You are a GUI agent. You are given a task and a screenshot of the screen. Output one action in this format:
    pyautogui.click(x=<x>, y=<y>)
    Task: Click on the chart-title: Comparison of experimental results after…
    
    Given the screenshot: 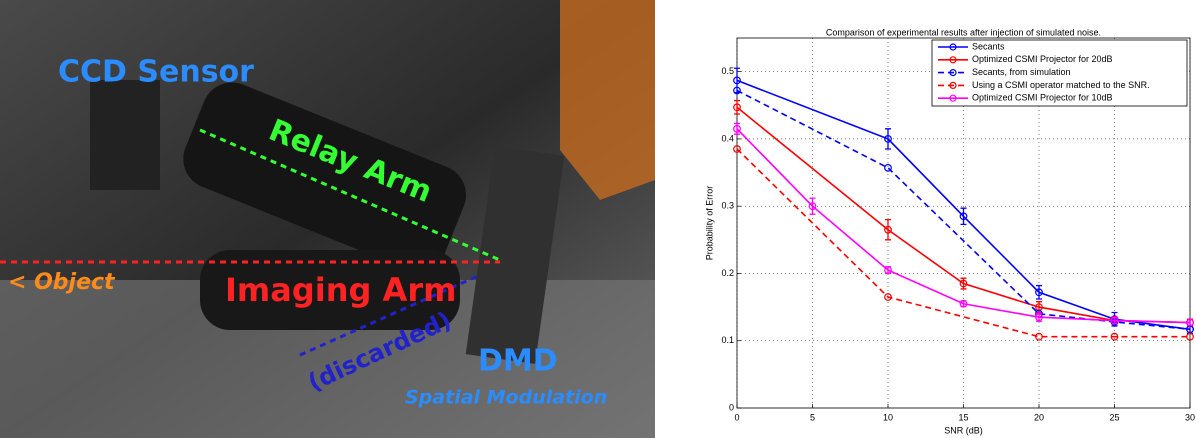 What is the action you would take?
    pyautogui.click(x=963, y=32)
    